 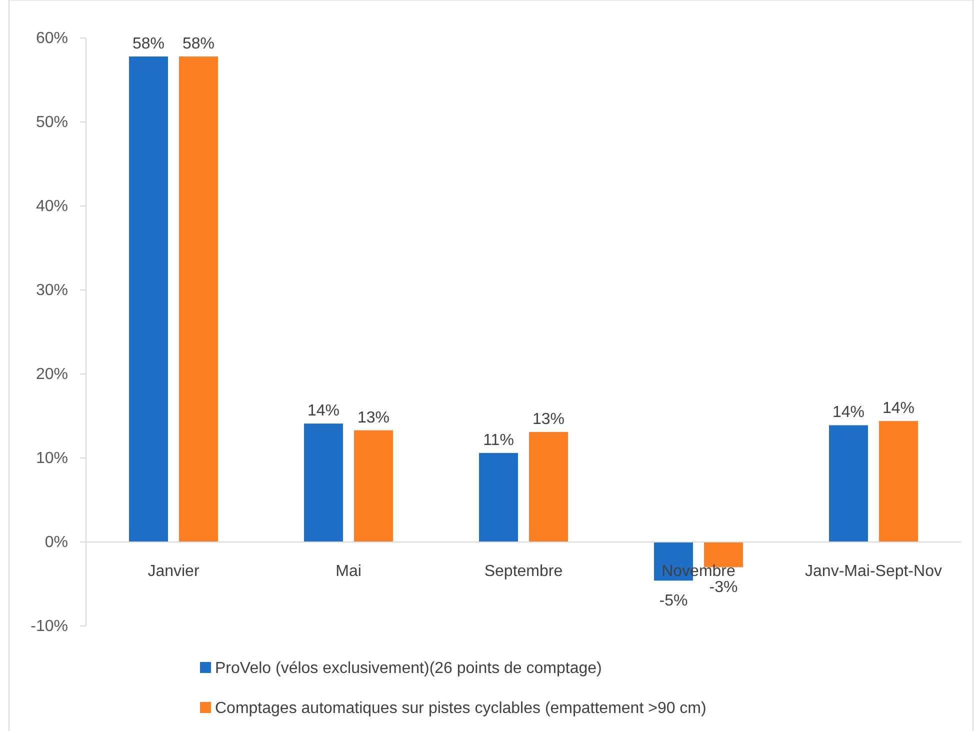 What do you see at coordinates (56, 542) in the screenshot?
I see `y-tick-label: 0%` at bounding box center [56, 542].